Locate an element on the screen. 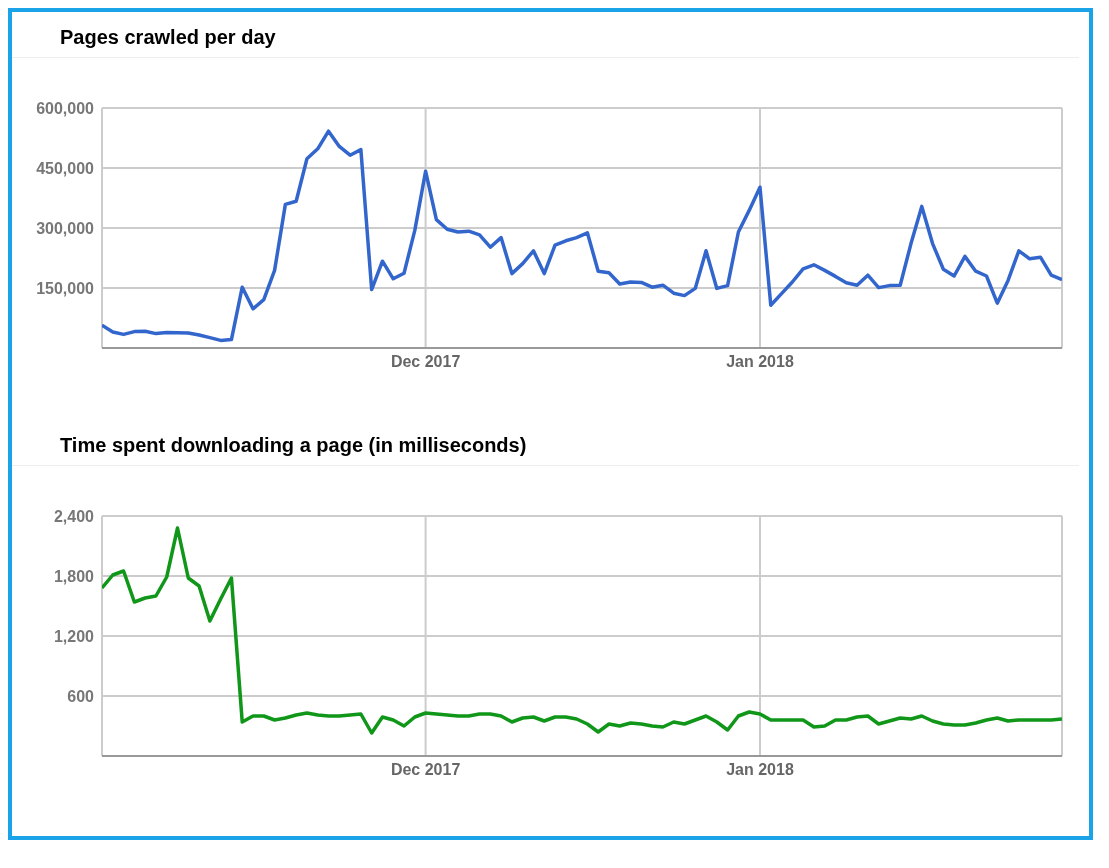 The width and height of the screenshot is (1109, 868). y-tick-label: 2,400 is located at coordinates (74, 516).